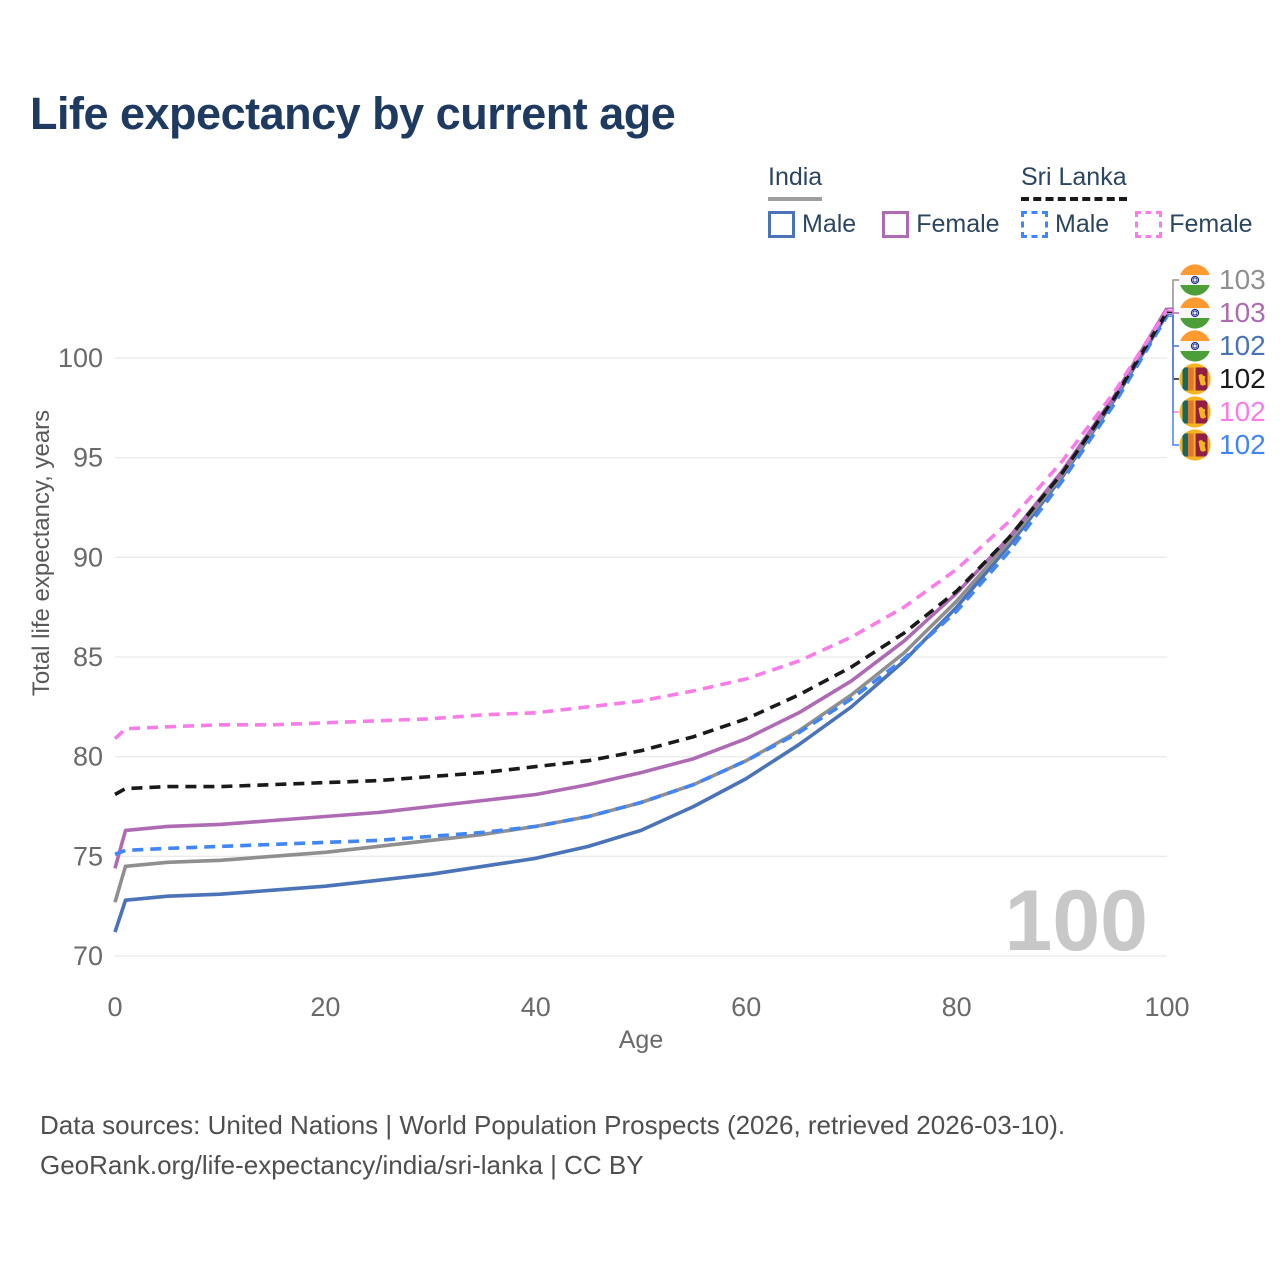  What do you see at coordinates (896, 224) in the screenshot?
I see `india-female-swatch` at bounding box center [896, 224].